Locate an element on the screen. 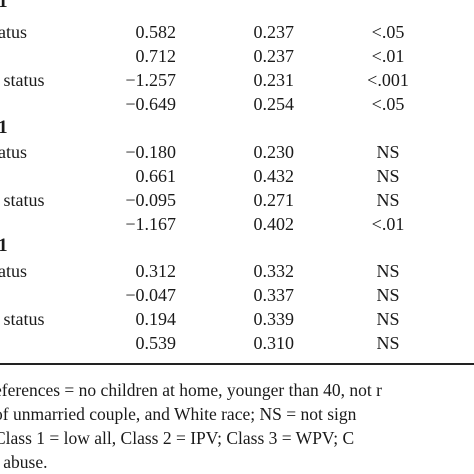 This screenshot has height=474, width=474. estimate-cell: −0.095 is located at coordinates (150, 200).